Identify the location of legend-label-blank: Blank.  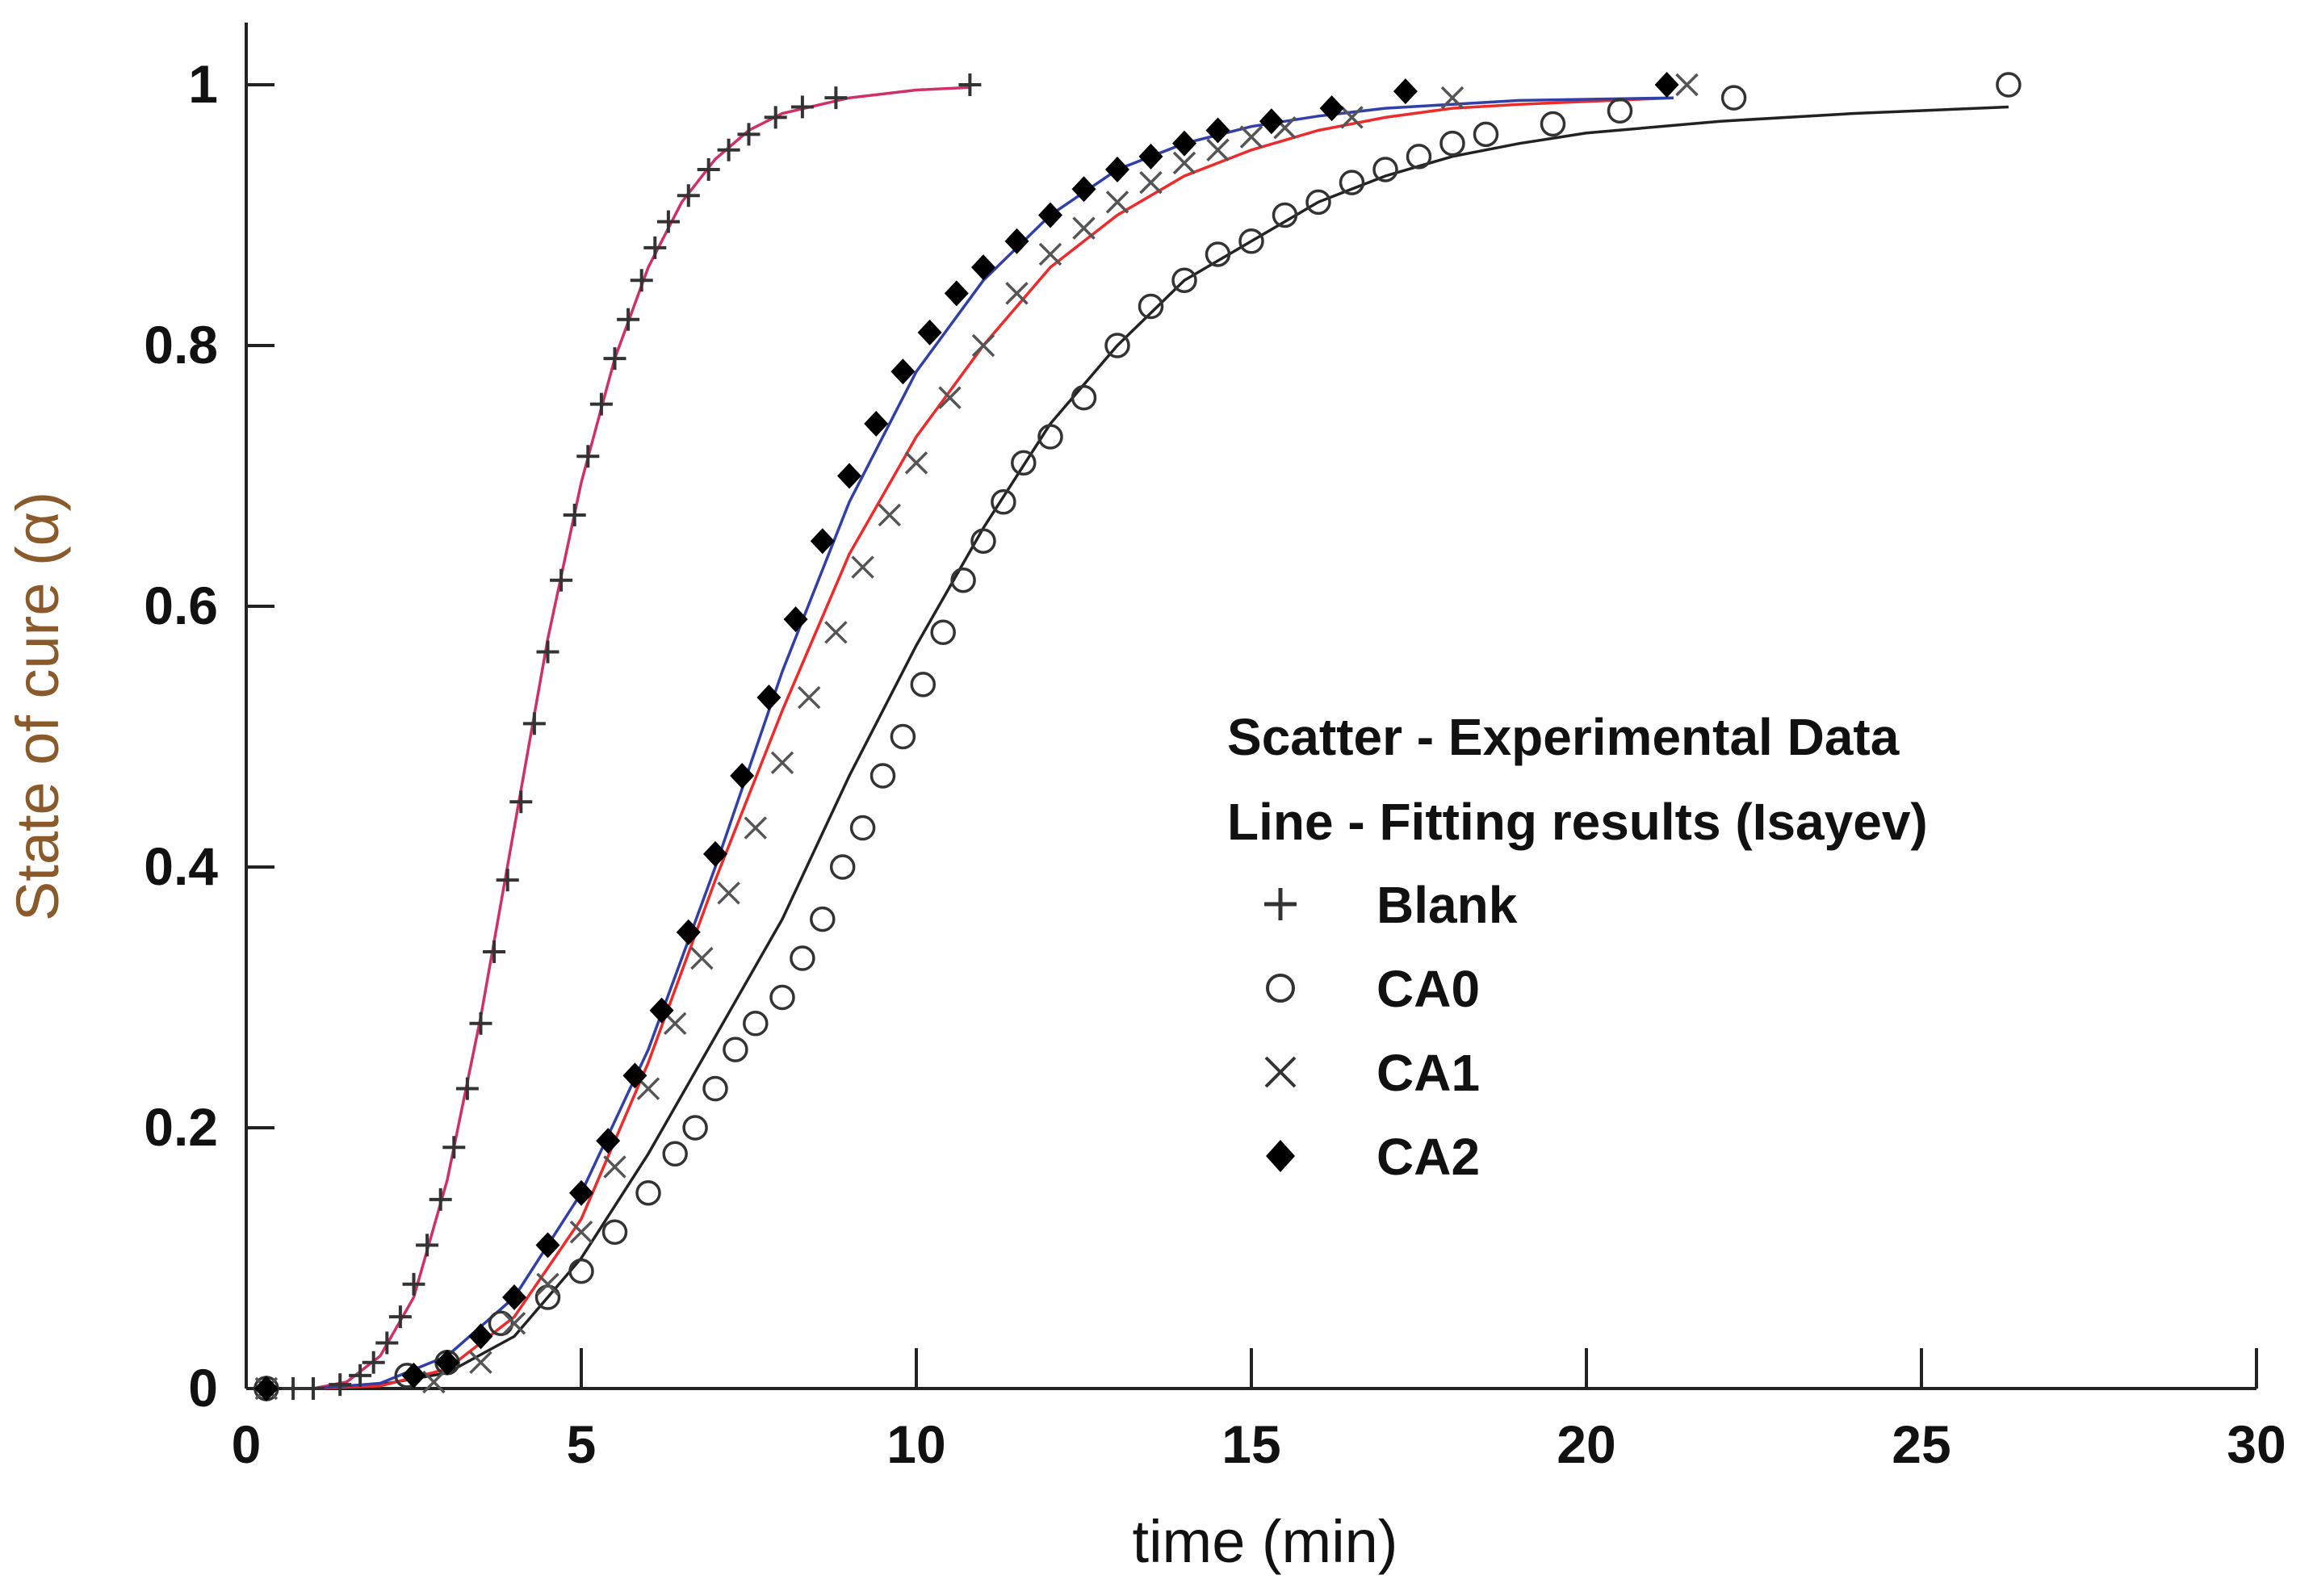
(1447, 905).